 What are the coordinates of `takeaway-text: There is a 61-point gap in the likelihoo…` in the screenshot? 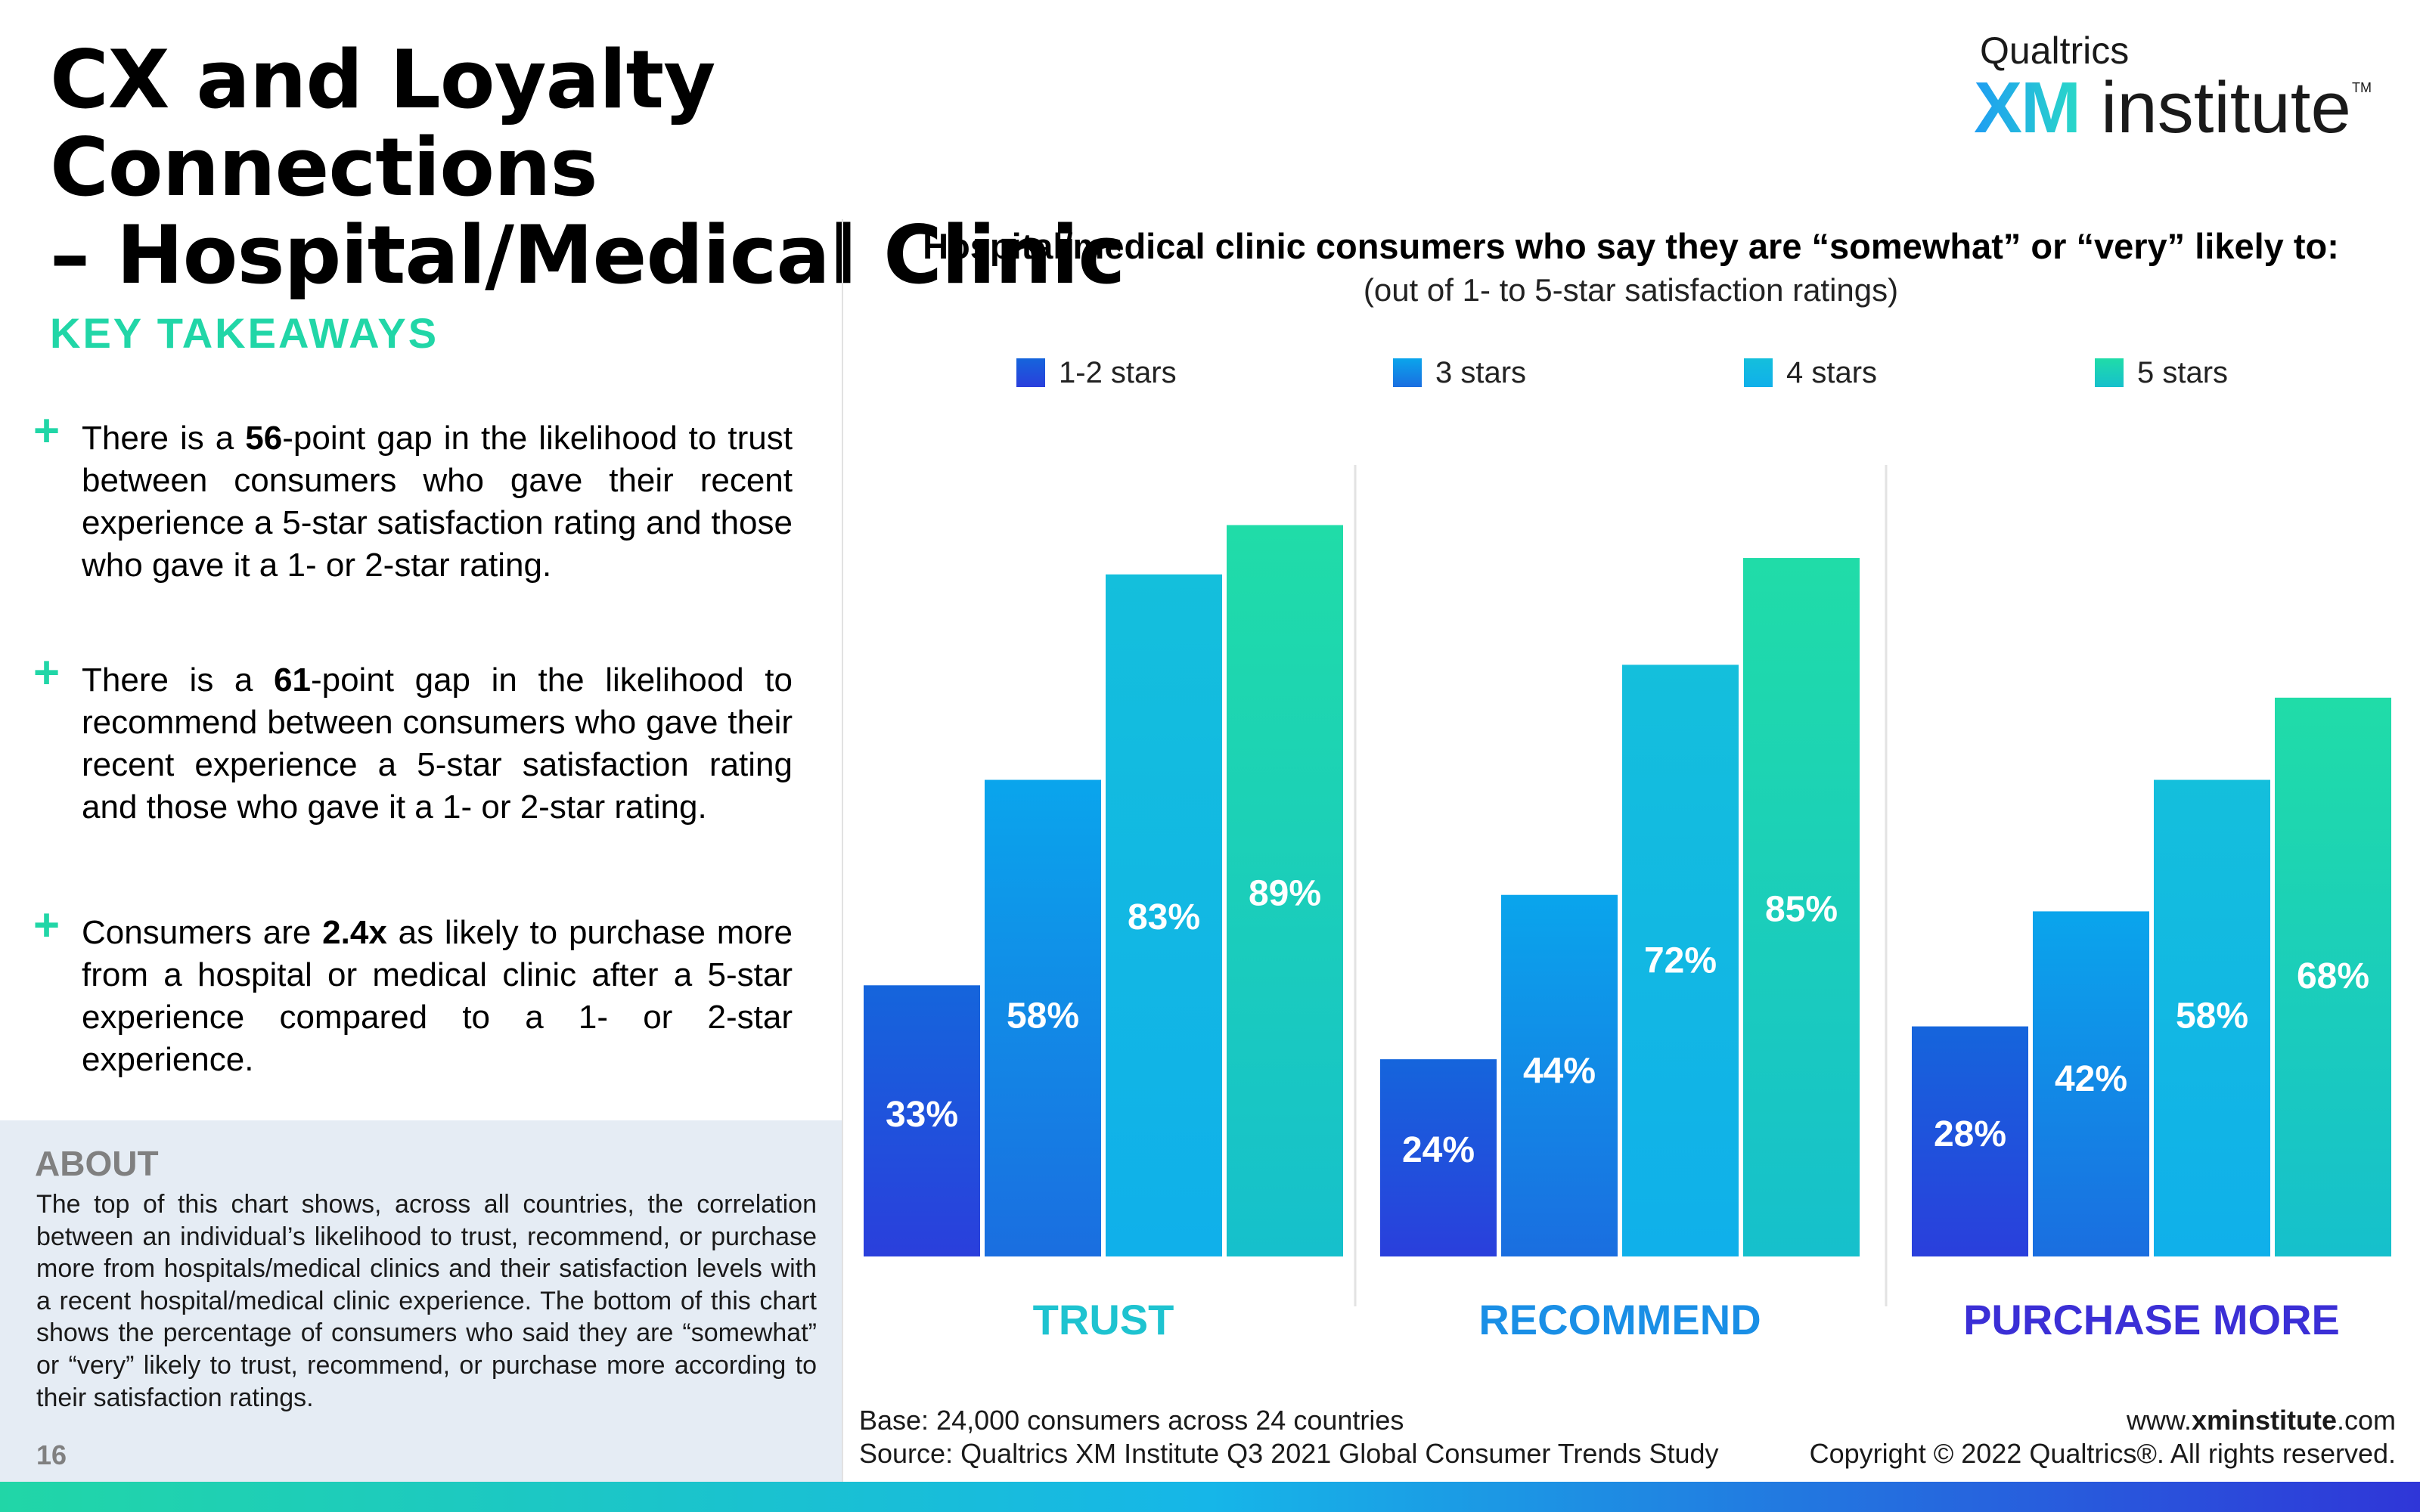 It's located at (437, 744).